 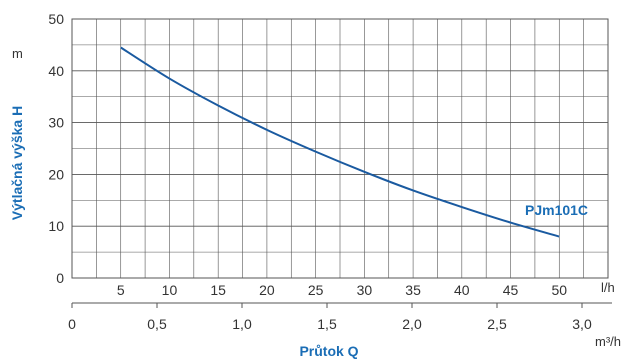 What do you see at coordinates (462, 290) in the screenshot?
I see `x-tick-label-primary: 40` at bounding box center [462, 290].